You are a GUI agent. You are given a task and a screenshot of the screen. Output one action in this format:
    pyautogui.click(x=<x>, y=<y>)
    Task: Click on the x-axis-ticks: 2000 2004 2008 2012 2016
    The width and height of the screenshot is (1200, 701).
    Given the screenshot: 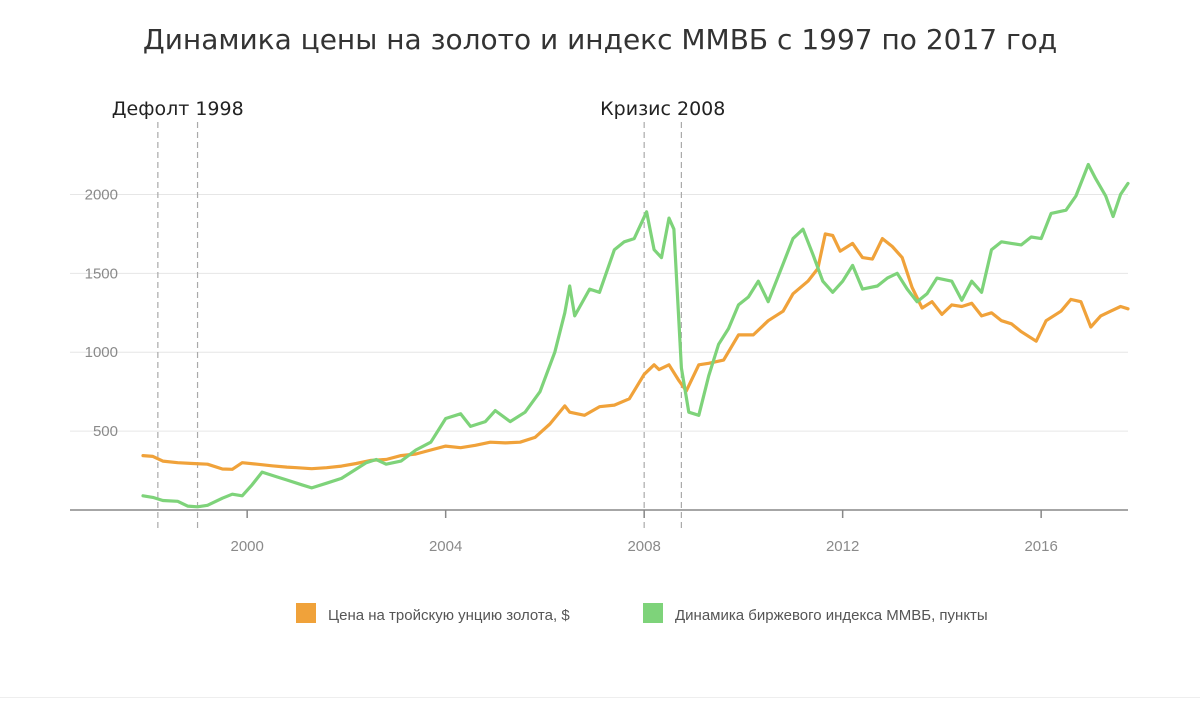 What is the action you would take?
    pyautogui.click(x=644, y=532)
    